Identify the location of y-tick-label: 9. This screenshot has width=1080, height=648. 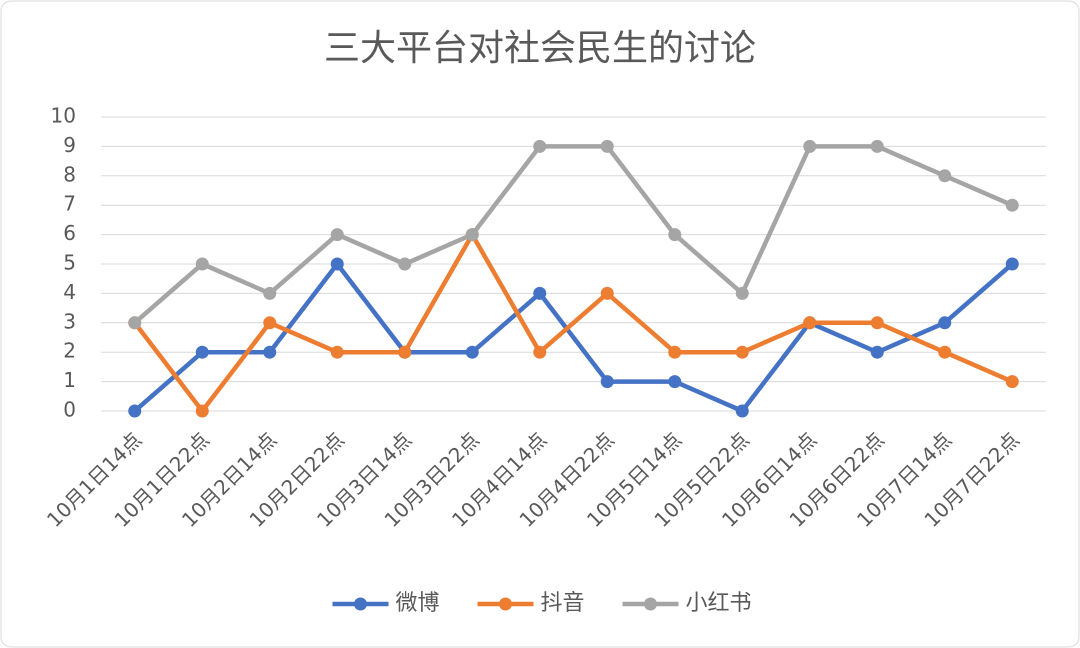
(69, 145).